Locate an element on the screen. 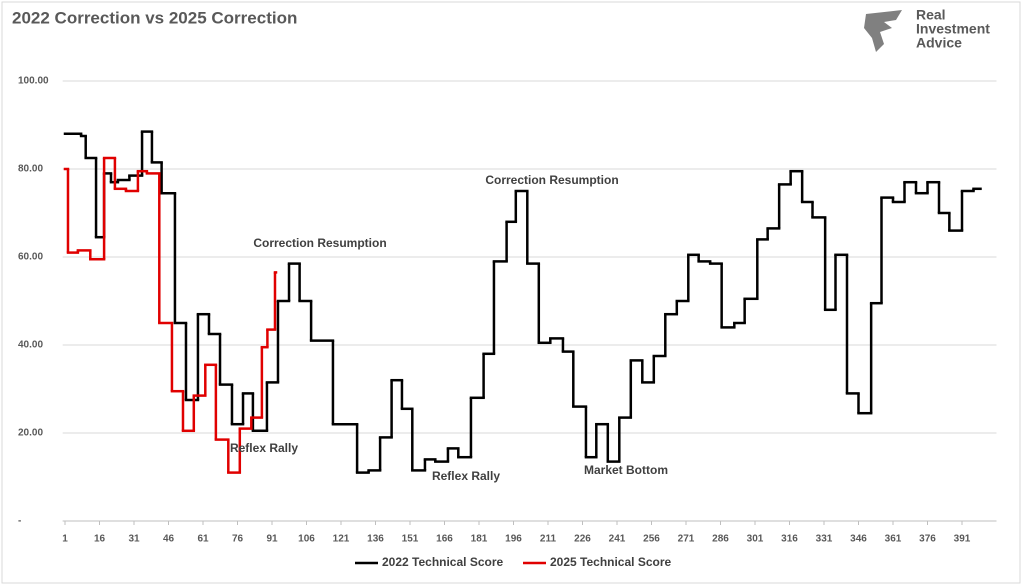 The height and width of the screenshot is (587, 1024). x-tick-label: 196 is located at coordinates (513, 539).